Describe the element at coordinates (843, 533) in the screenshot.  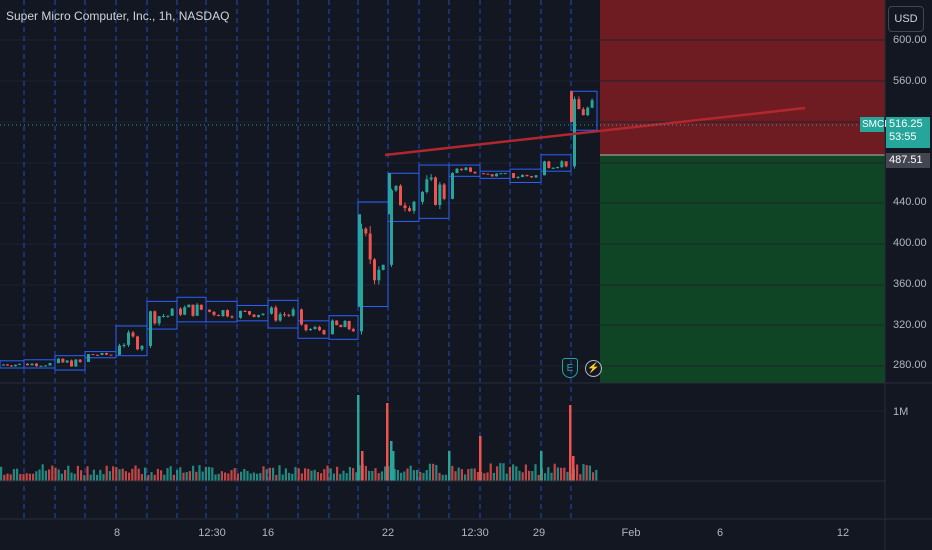
I see `time-label: 12` at that location.